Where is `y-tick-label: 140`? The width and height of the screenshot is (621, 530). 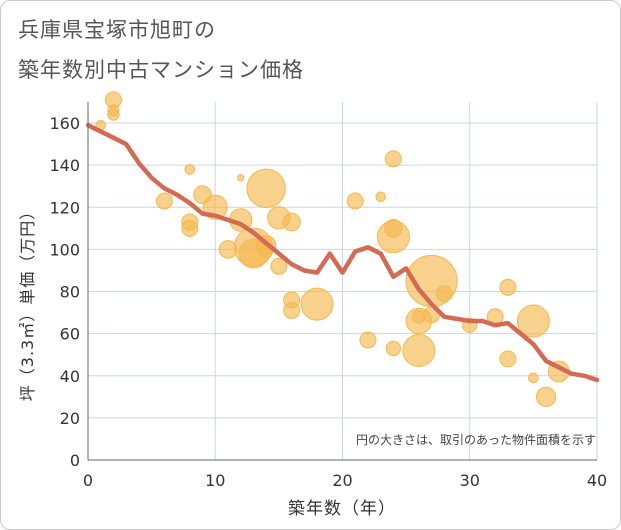
y-tick-label: 140 is located at coordinates (64, 165).